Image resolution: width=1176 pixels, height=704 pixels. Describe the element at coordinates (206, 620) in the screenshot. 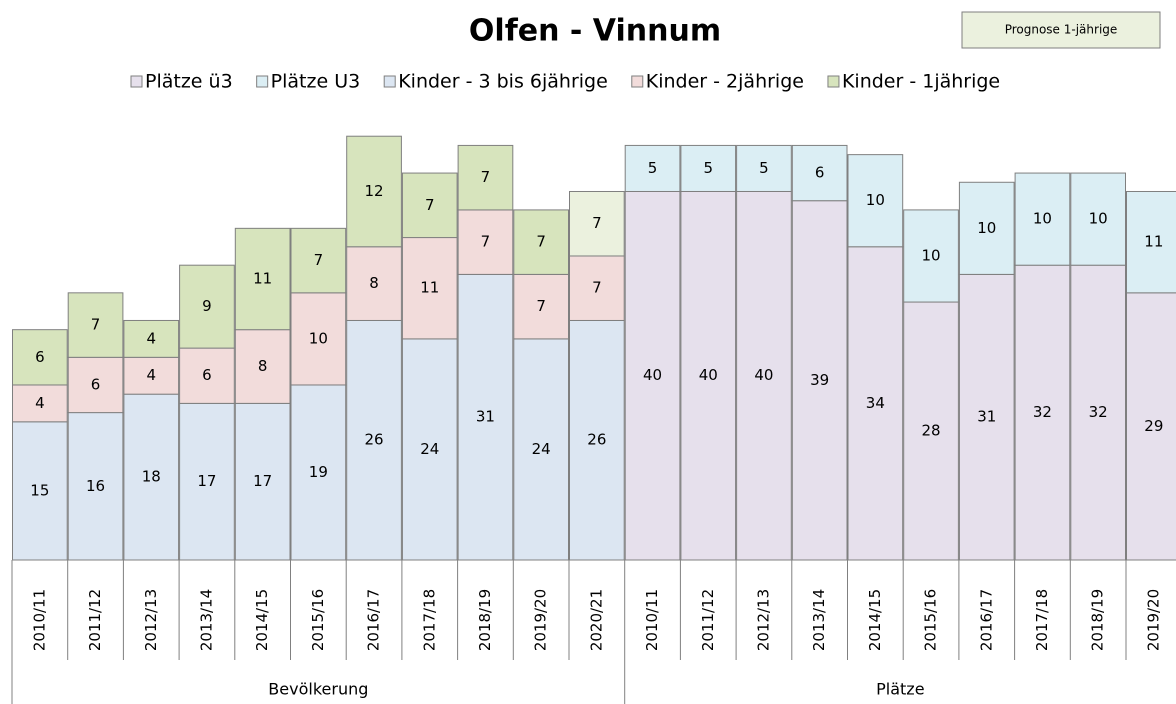

I see `x-tick-label: 2013/14` at that location.